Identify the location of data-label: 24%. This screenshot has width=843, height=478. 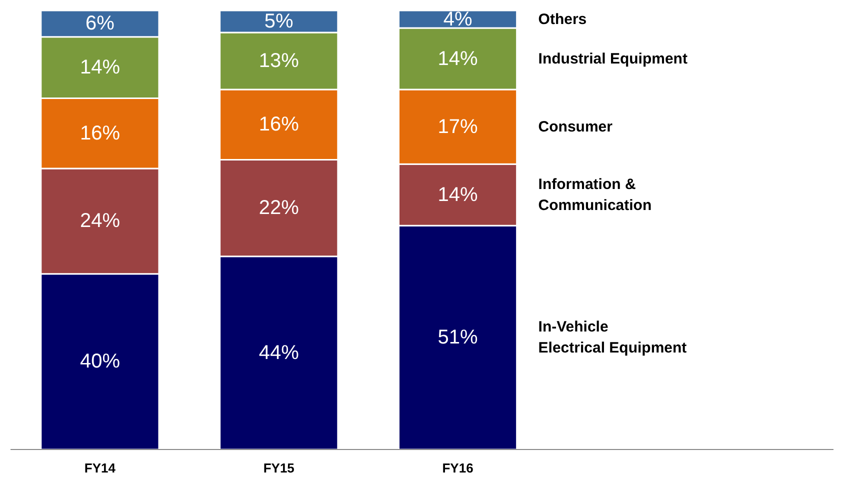
(100, 221).